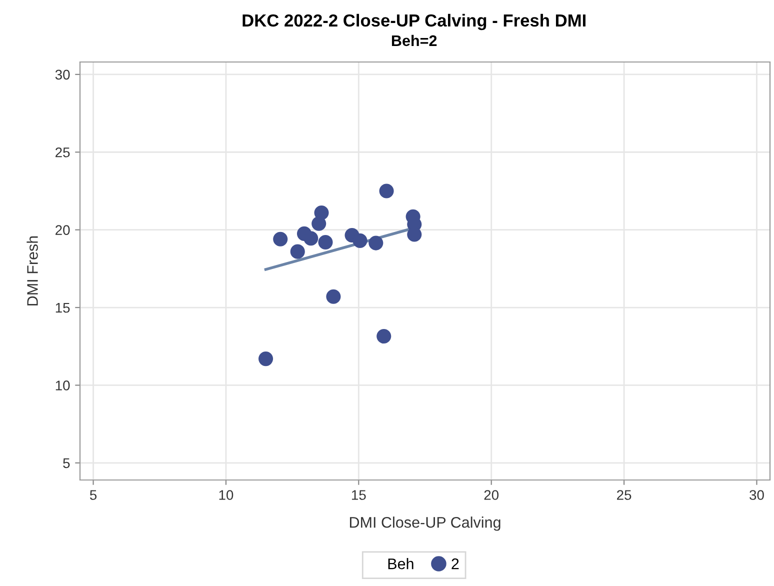 This screenshot has height=586, width=774. Describe the element at coordinates (414, 40) in the screenshot. I see `chart-subtitle: Beh=2` at that location.